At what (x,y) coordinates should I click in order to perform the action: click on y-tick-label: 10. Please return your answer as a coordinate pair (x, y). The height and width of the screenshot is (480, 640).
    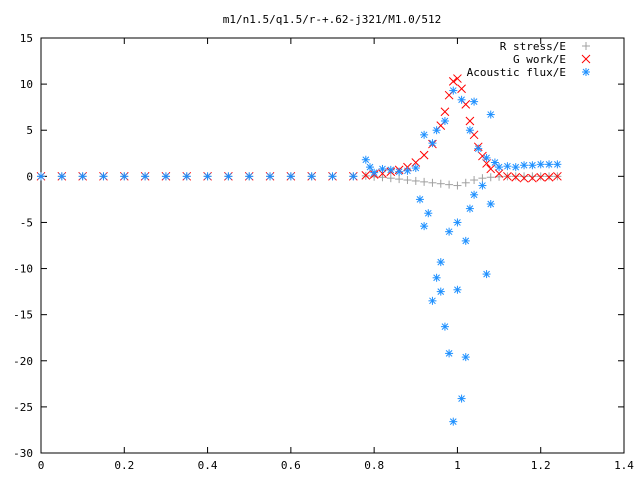
    Looking at the image, I should click on (26, 84).